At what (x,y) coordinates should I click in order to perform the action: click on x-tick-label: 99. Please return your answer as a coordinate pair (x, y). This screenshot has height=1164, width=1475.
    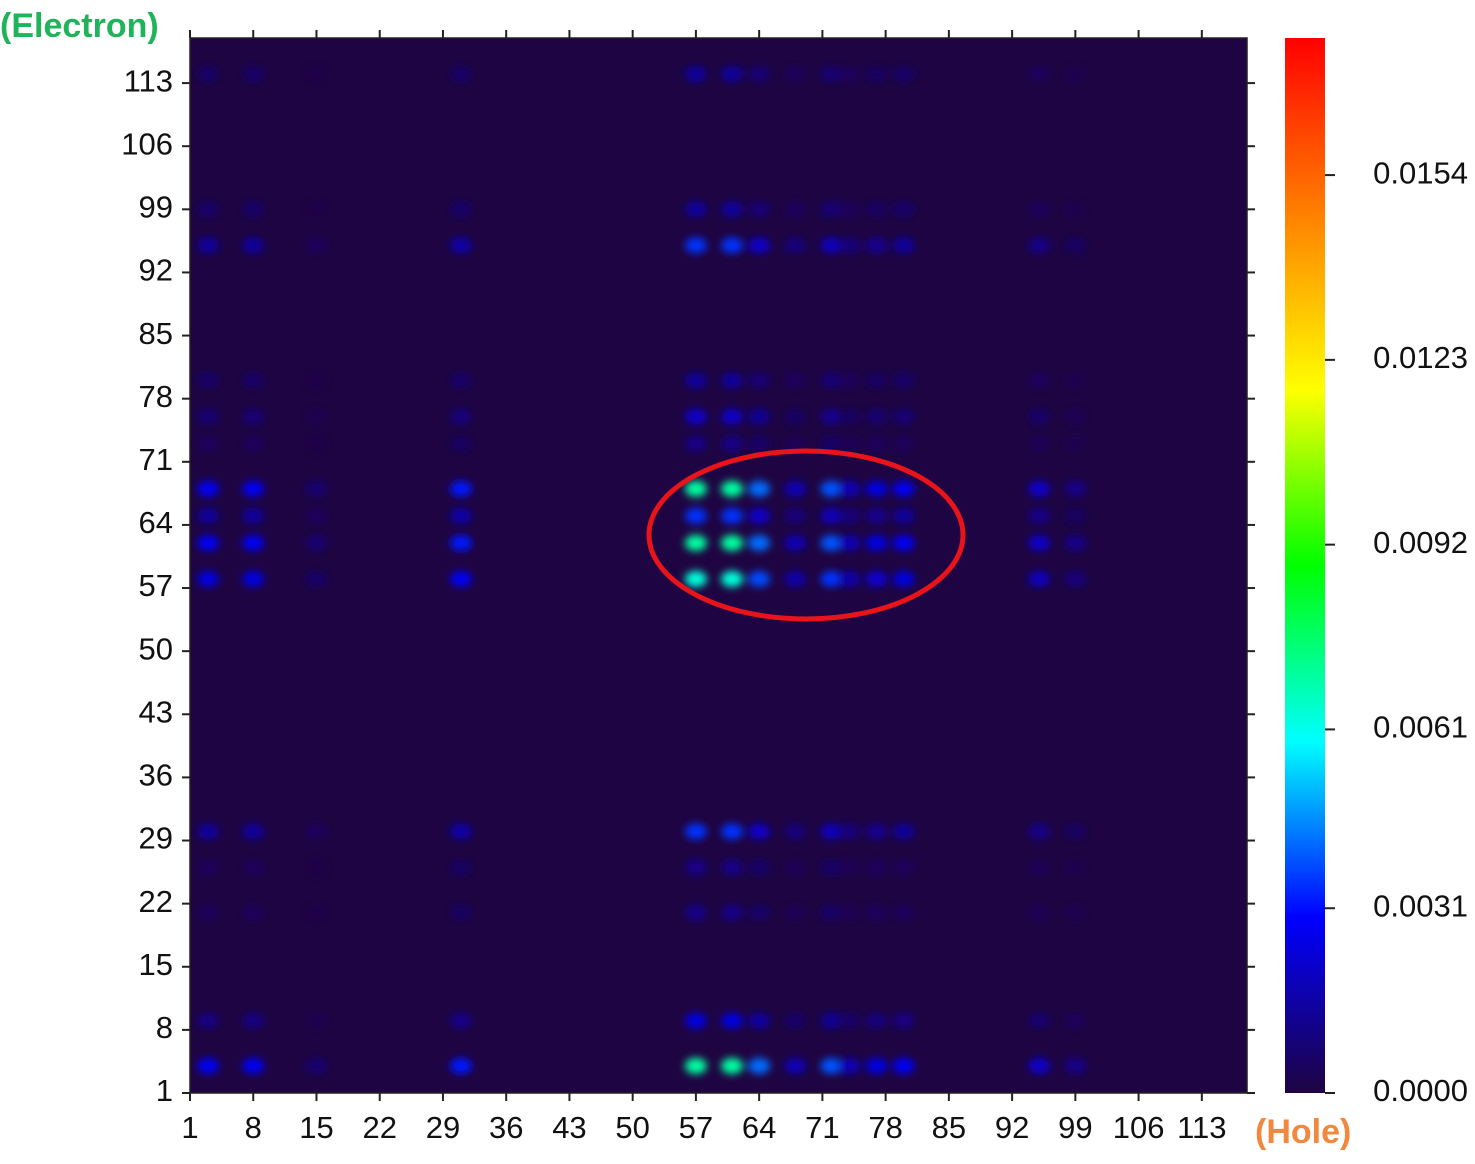
    Looking at the image, I should click on (1075, 1127).